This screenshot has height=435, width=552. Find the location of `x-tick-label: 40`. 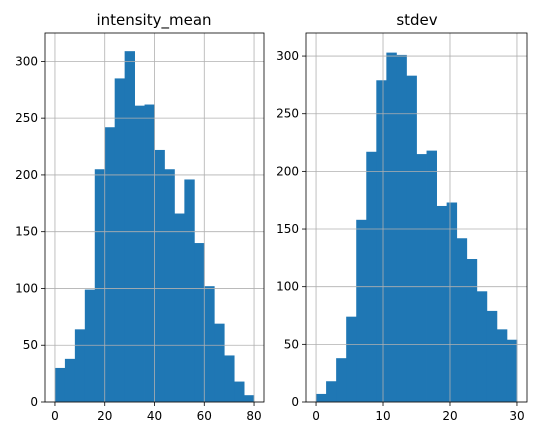

x-tick-label: 40 is located at coordinates (154, 416).